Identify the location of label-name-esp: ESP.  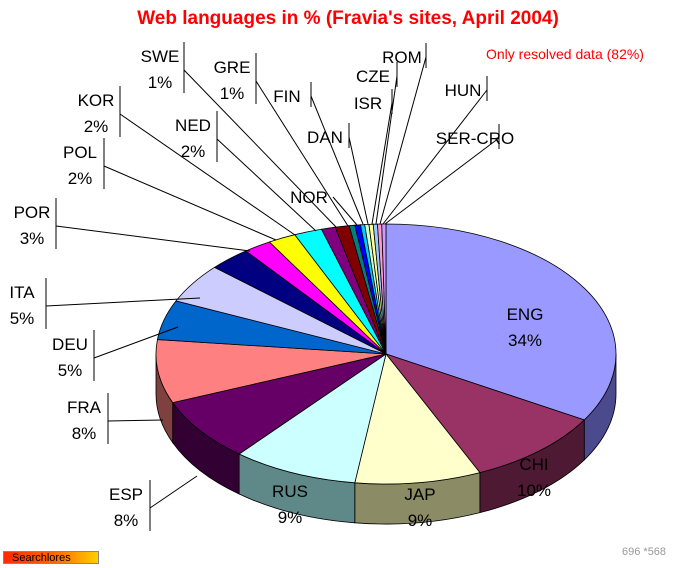
(126, 494).